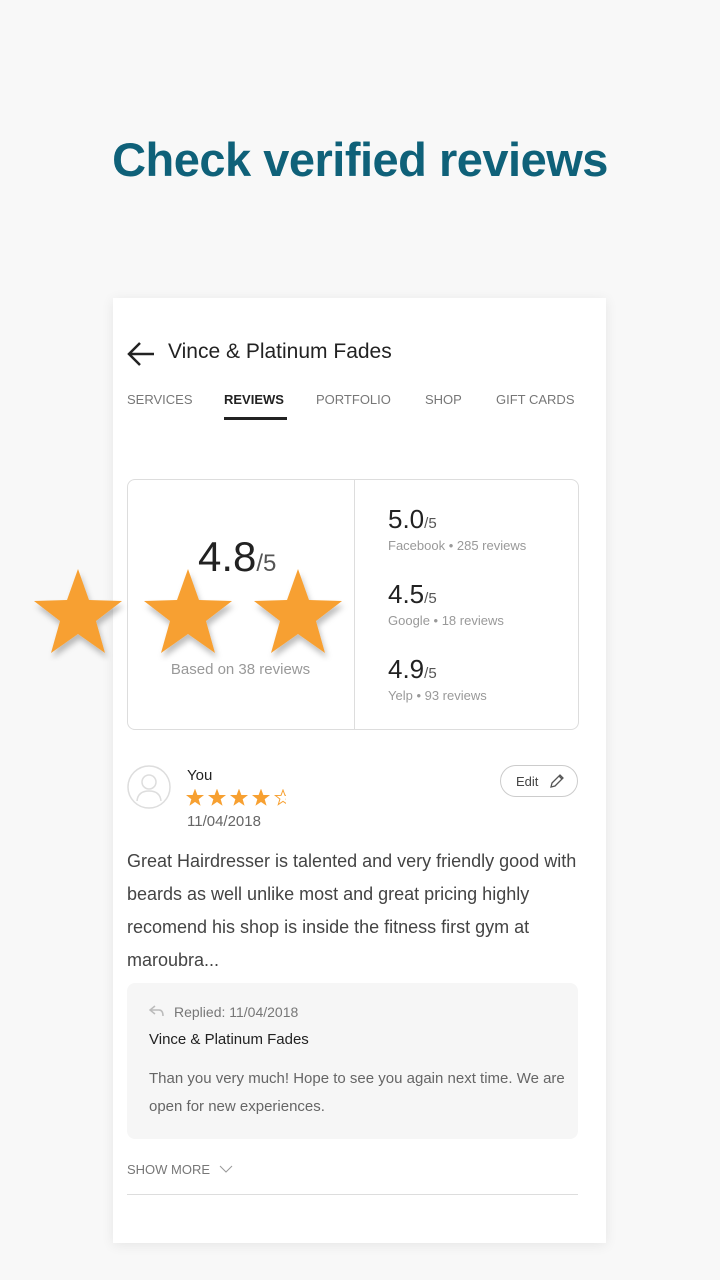  I want to click on review-stars, so click(236, 797).